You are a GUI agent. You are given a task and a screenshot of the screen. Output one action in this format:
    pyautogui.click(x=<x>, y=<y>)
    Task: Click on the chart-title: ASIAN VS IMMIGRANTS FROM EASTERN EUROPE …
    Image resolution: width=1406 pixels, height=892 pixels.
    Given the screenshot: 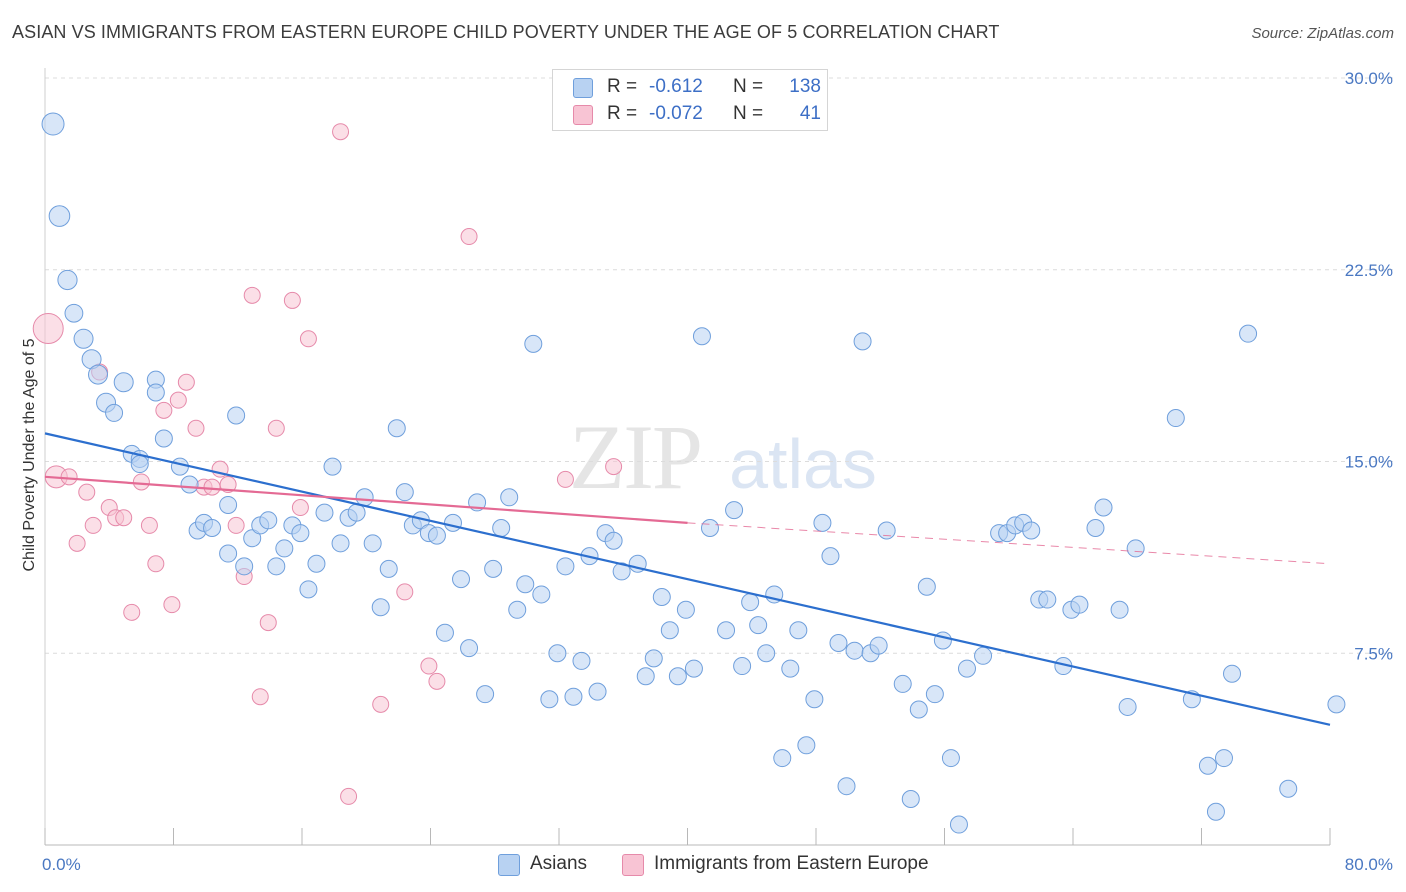 What is the action you would take?
    pyautogui.click(x=506, y=32)
    